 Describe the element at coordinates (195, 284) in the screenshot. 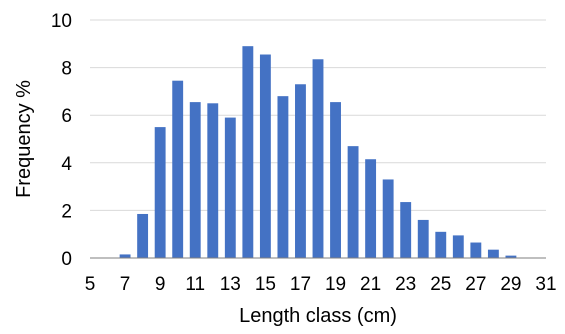

I see `x-tick-label: 11` at that location.